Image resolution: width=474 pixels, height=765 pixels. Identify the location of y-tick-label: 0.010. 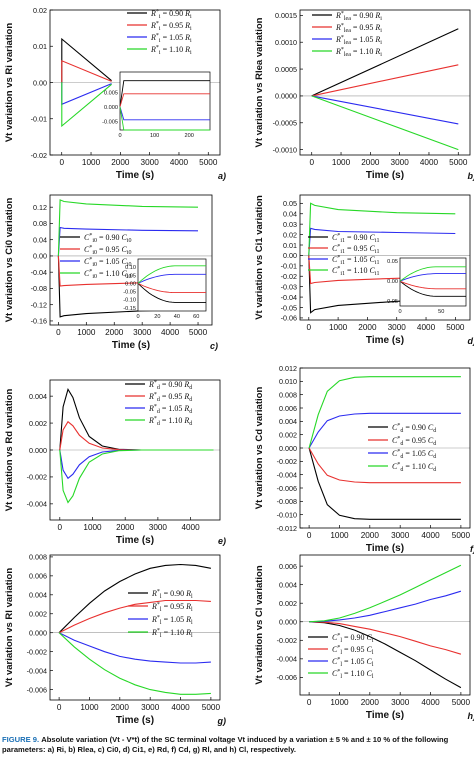
(288, 381).